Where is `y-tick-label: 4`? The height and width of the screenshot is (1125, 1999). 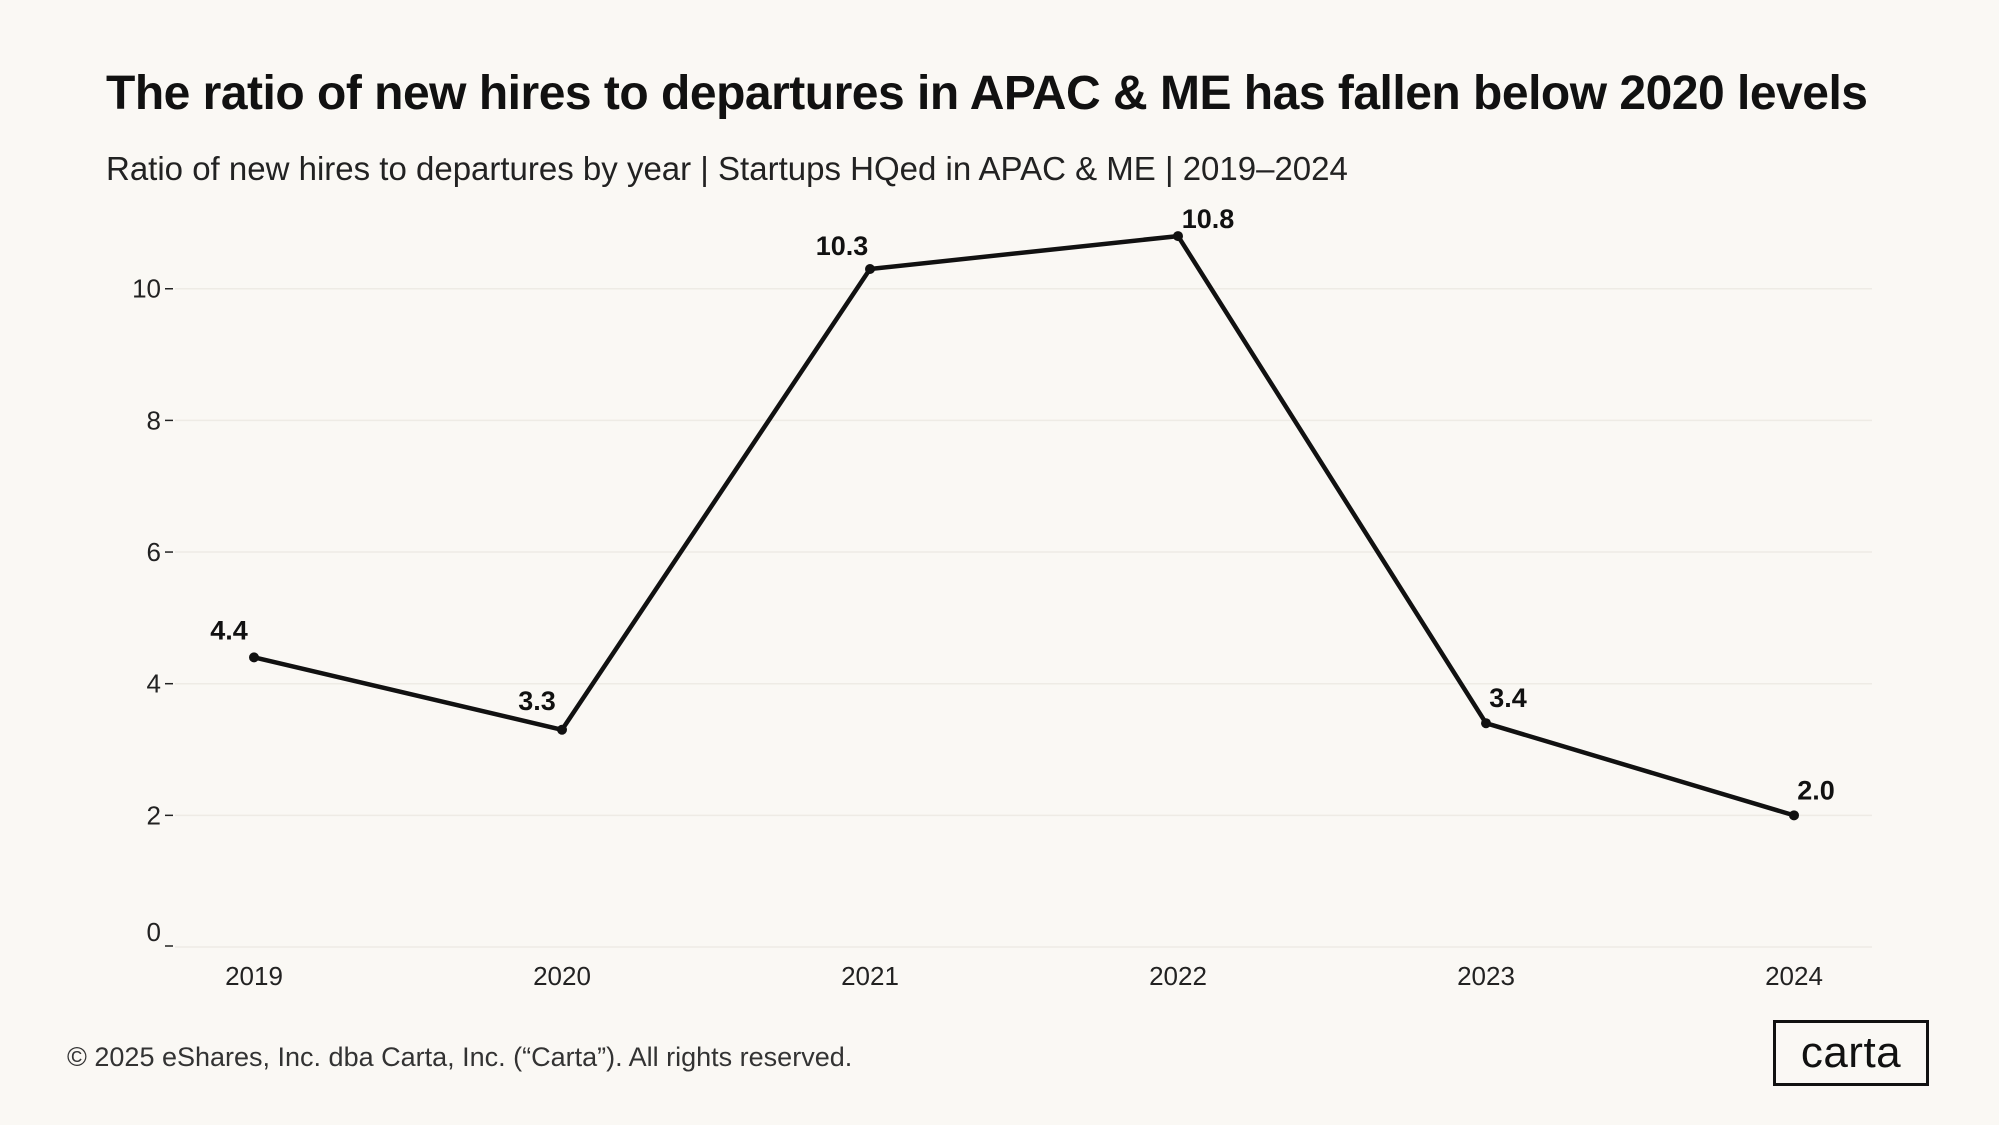
y-tick-label: 4 is located at coordinates (154, 684).